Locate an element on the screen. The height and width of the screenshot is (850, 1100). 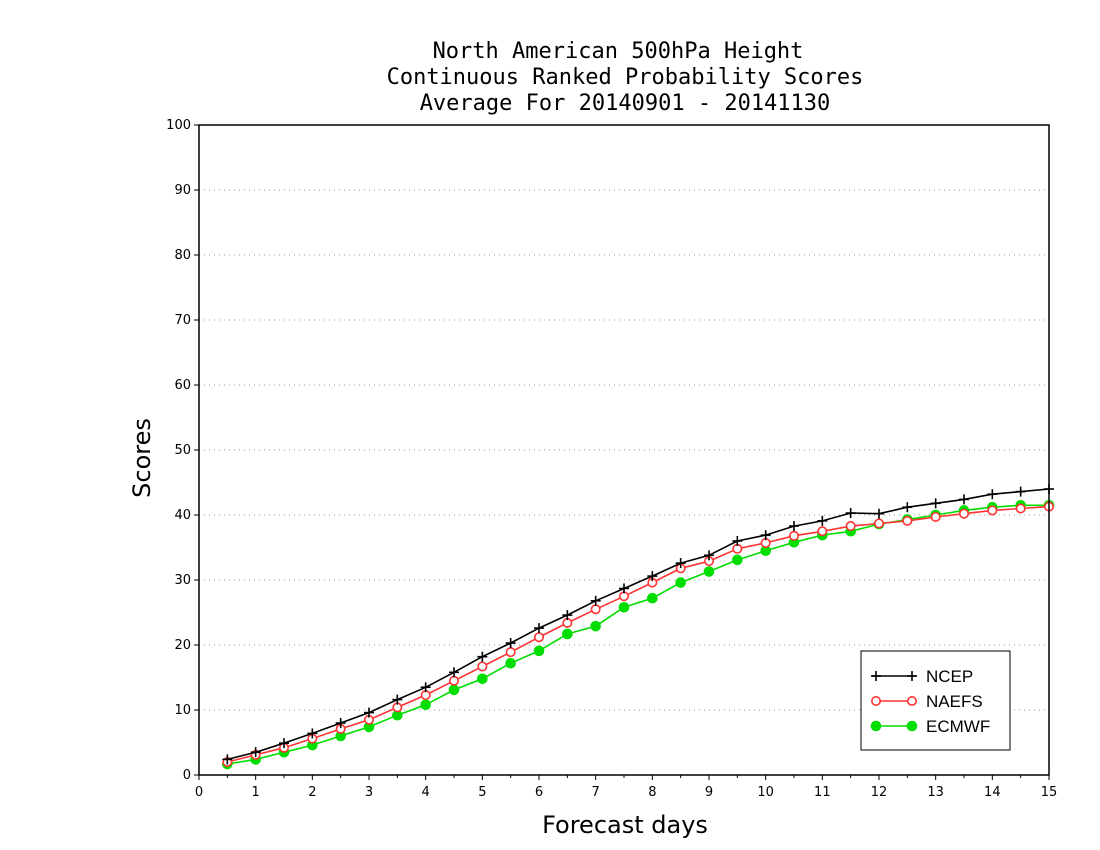
x-tick-label: 3 is located at coordinates (369, 792).